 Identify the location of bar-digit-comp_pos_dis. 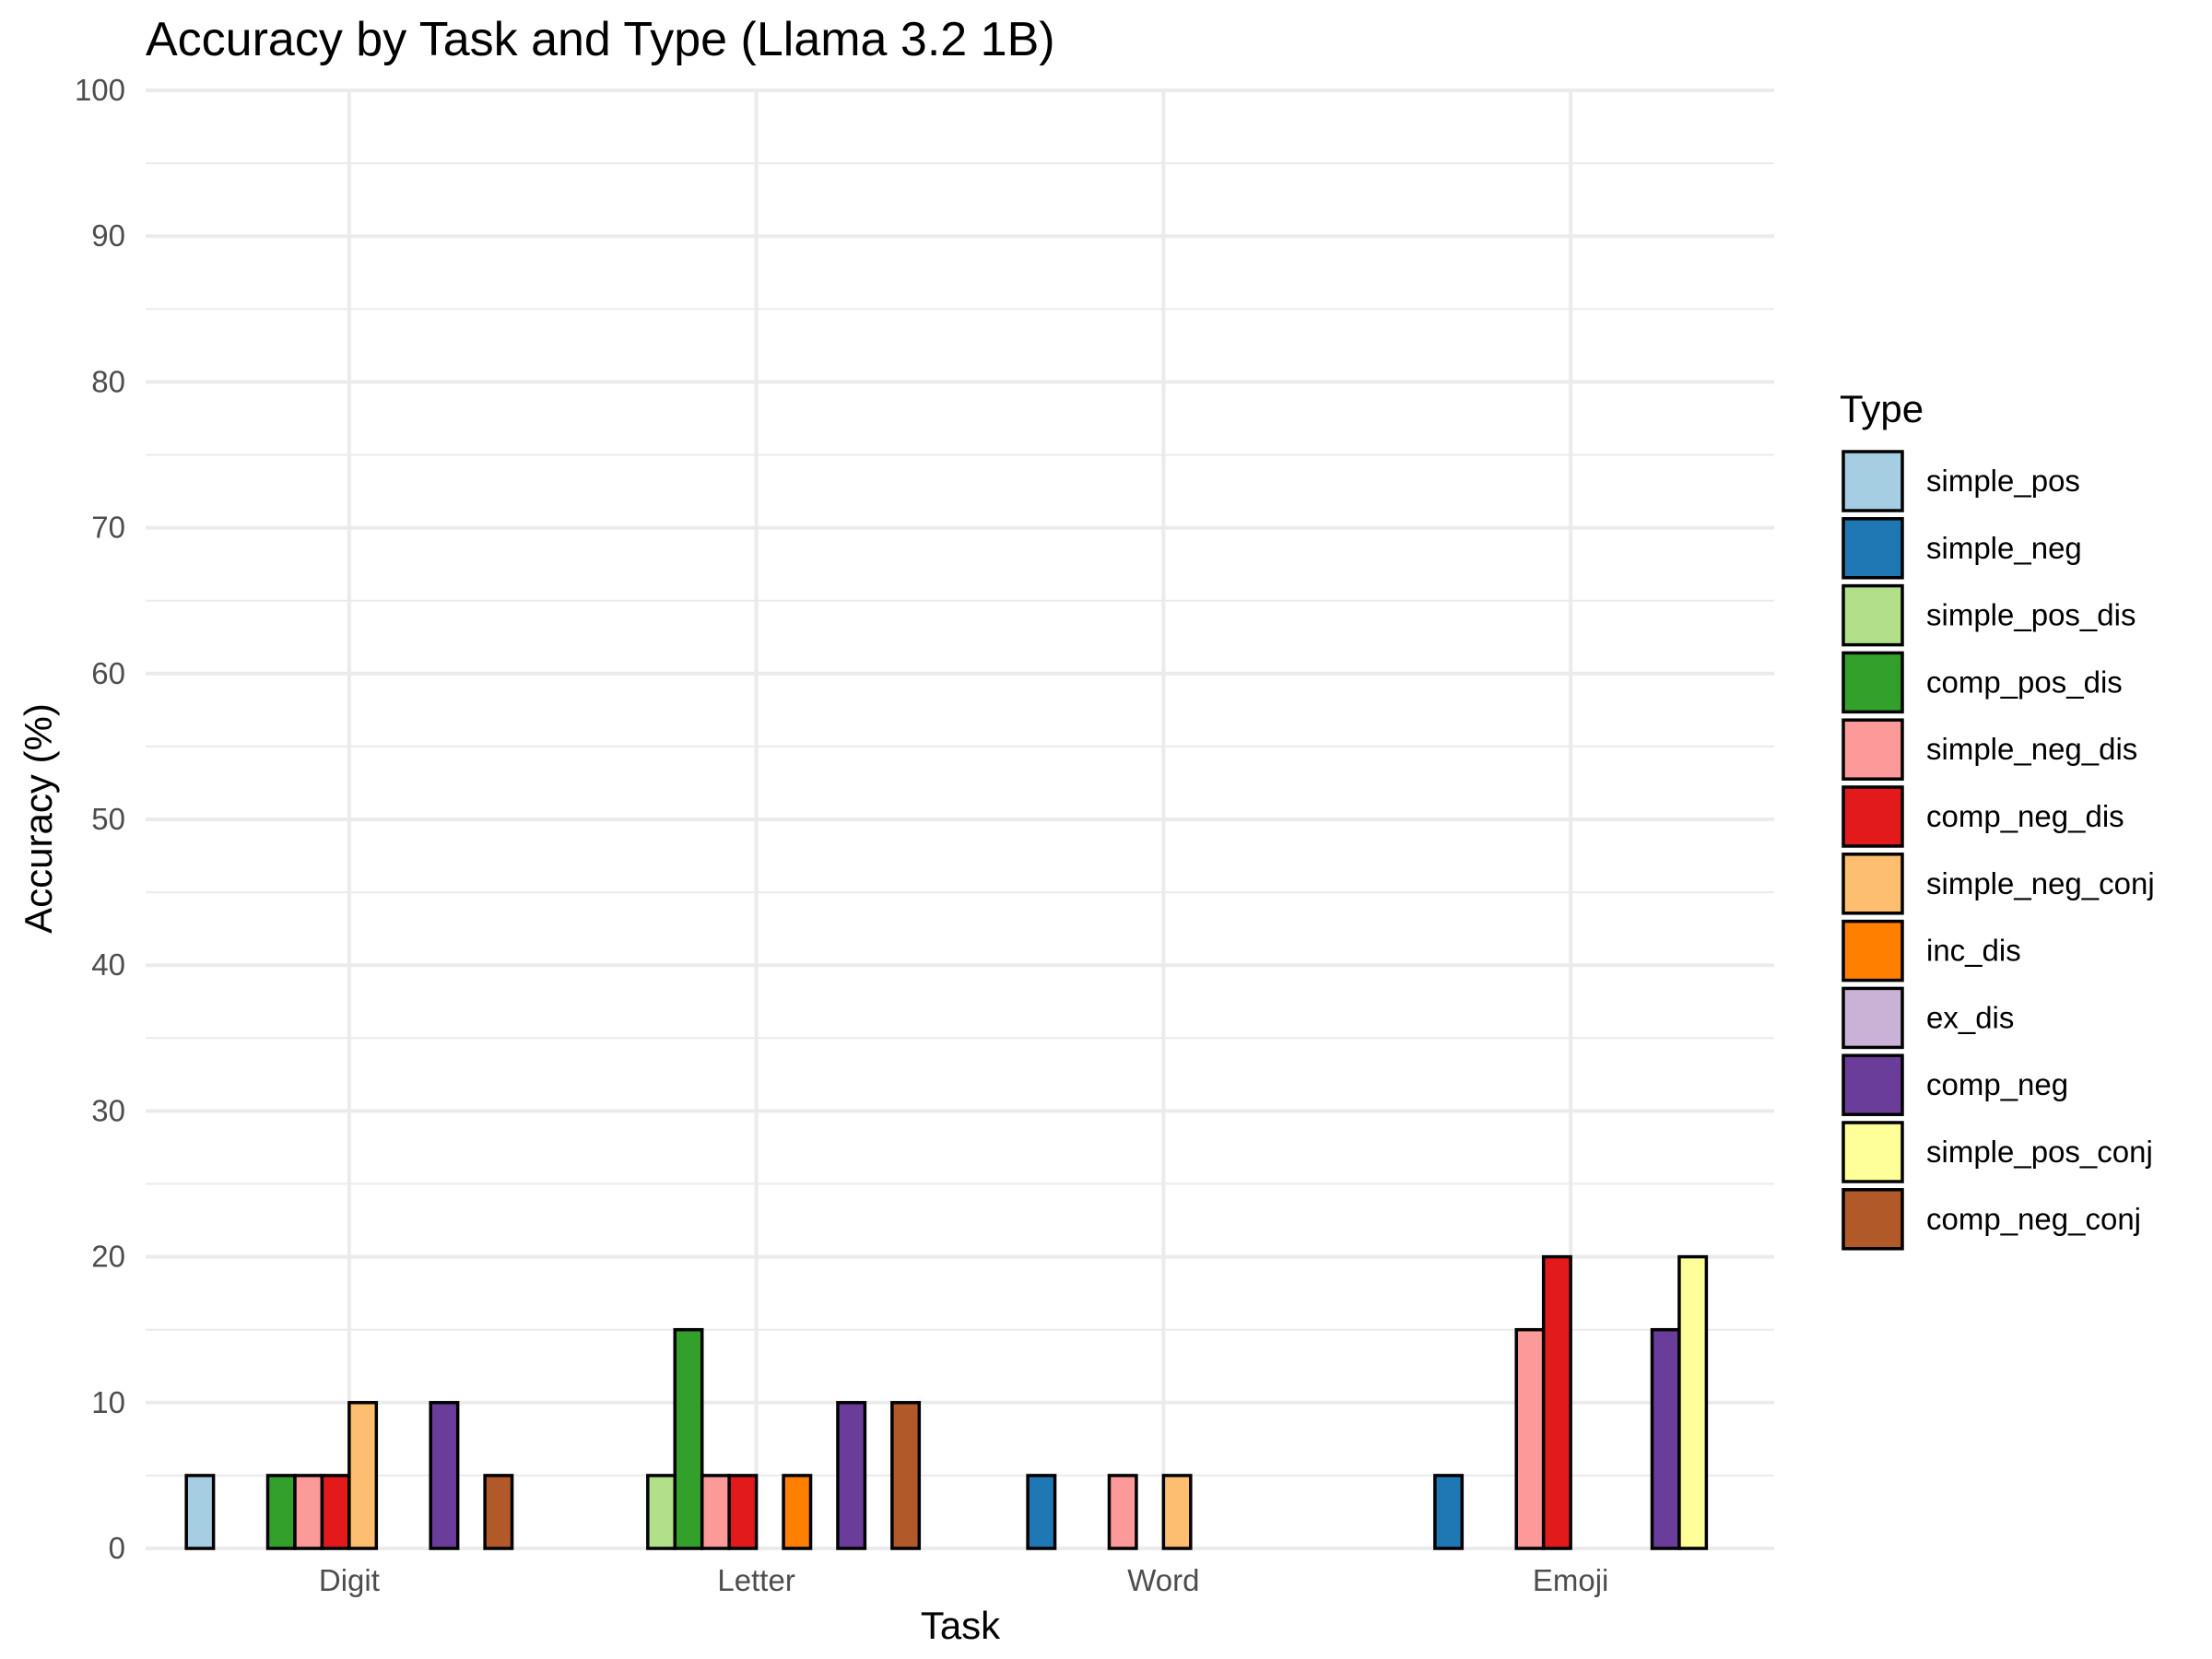
(281, 1512).